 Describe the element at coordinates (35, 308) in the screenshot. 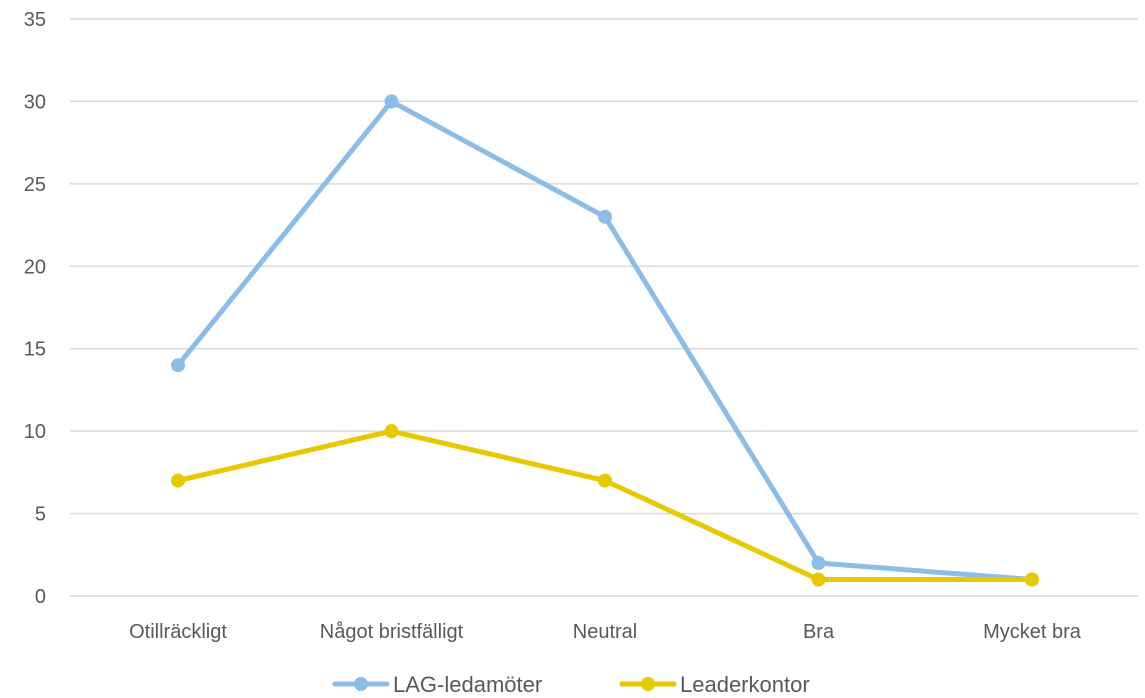

I see `y-axis-ticks: 0 5 10 15 20 25 30 35` at that location.